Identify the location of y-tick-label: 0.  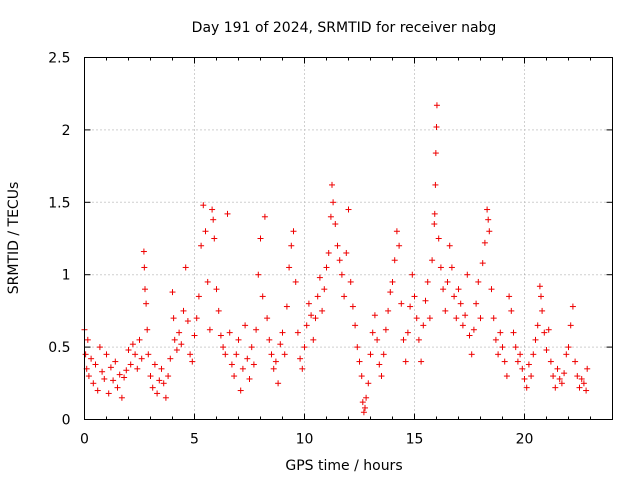
(66, 421).